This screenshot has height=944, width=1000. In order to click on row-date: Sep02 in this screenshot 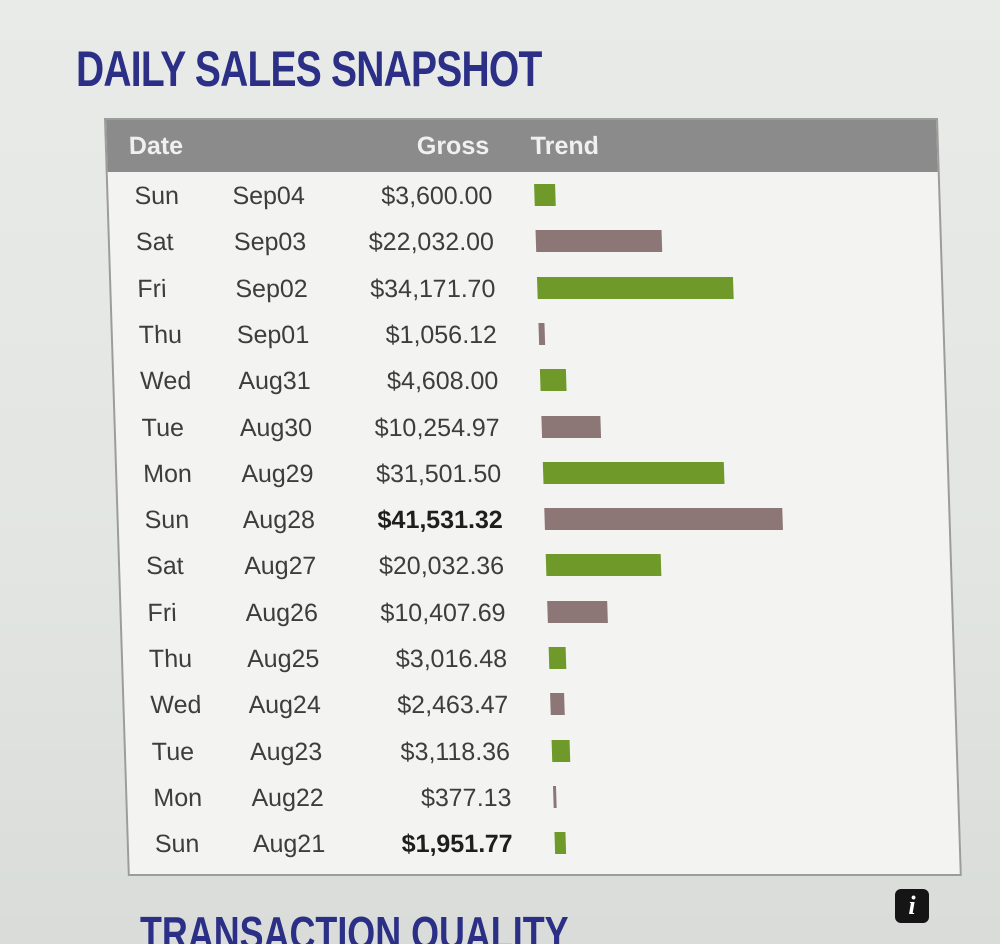, I will do `click(271, 288)`.